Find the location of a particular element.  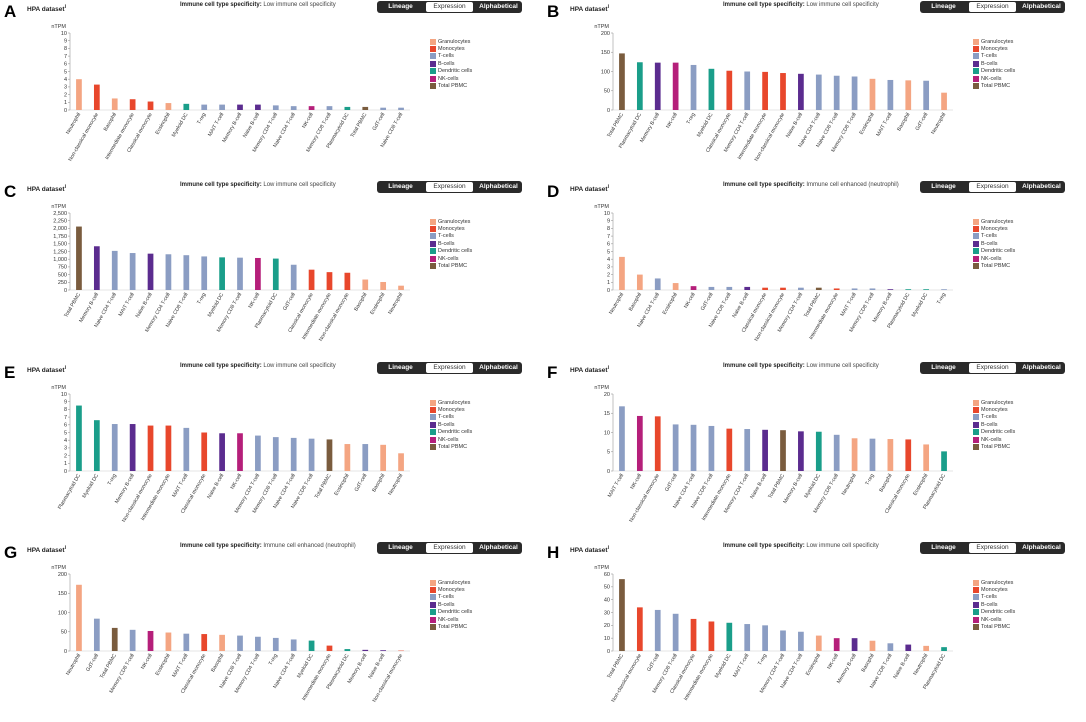

legend-item: Total PBMC is located at coordinates (994, 447).